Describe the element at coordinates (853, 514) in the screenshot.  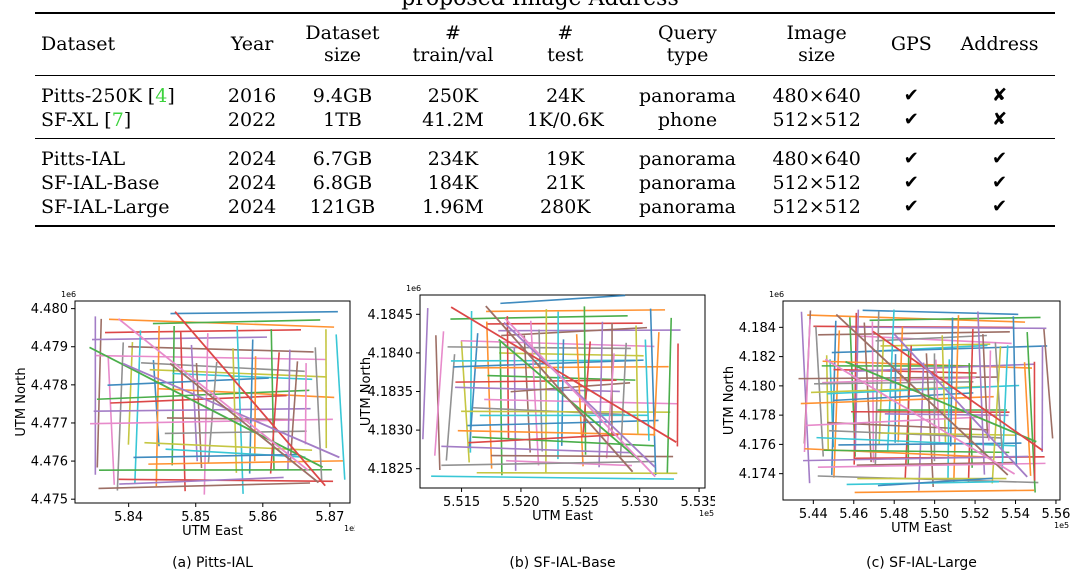
I see `x-tick-label: 5.46` at that location.